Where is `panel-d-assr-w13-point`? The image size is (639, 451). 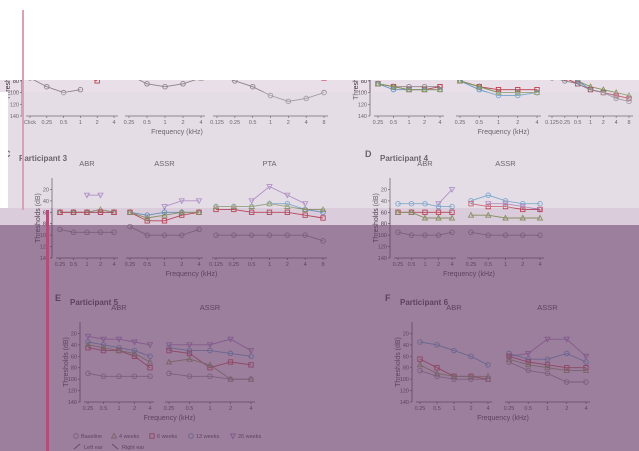 panel-d-assr-w13-point is located at coordinates (471, 201).